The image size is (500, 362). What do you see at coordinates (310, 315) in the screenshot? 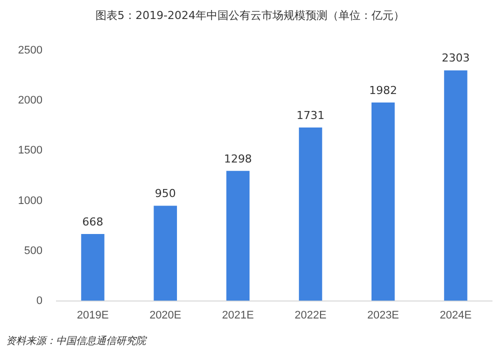
I see `x-tick-label: 2022E` at bounding box center [310, 315].